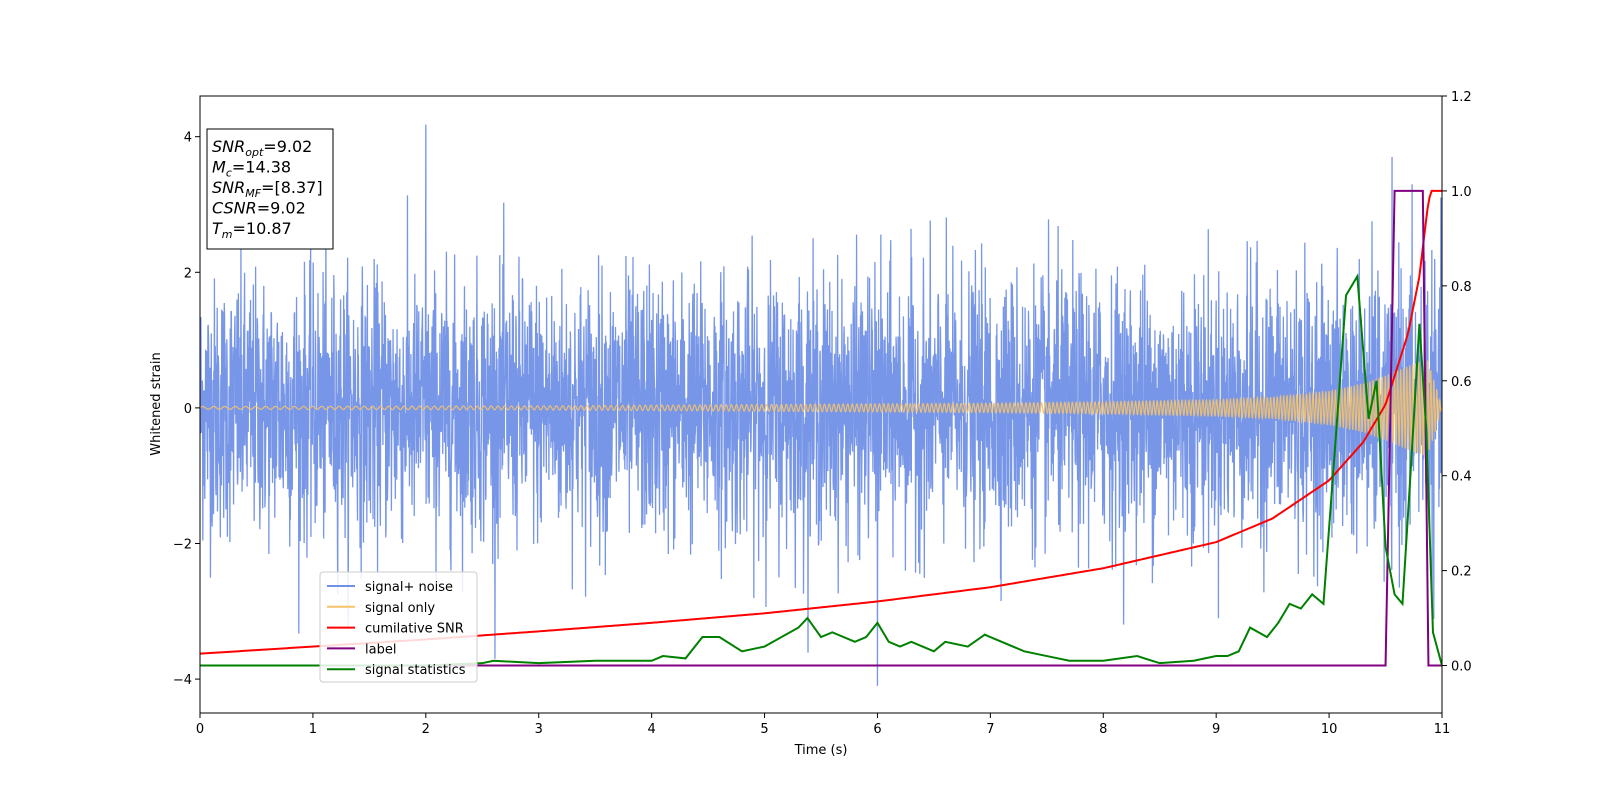 This screenshot has width=1600, height=800. Describe the element at coordinates (426, 729) in the screenshot. I see `x-tick-label: 2` at that location.